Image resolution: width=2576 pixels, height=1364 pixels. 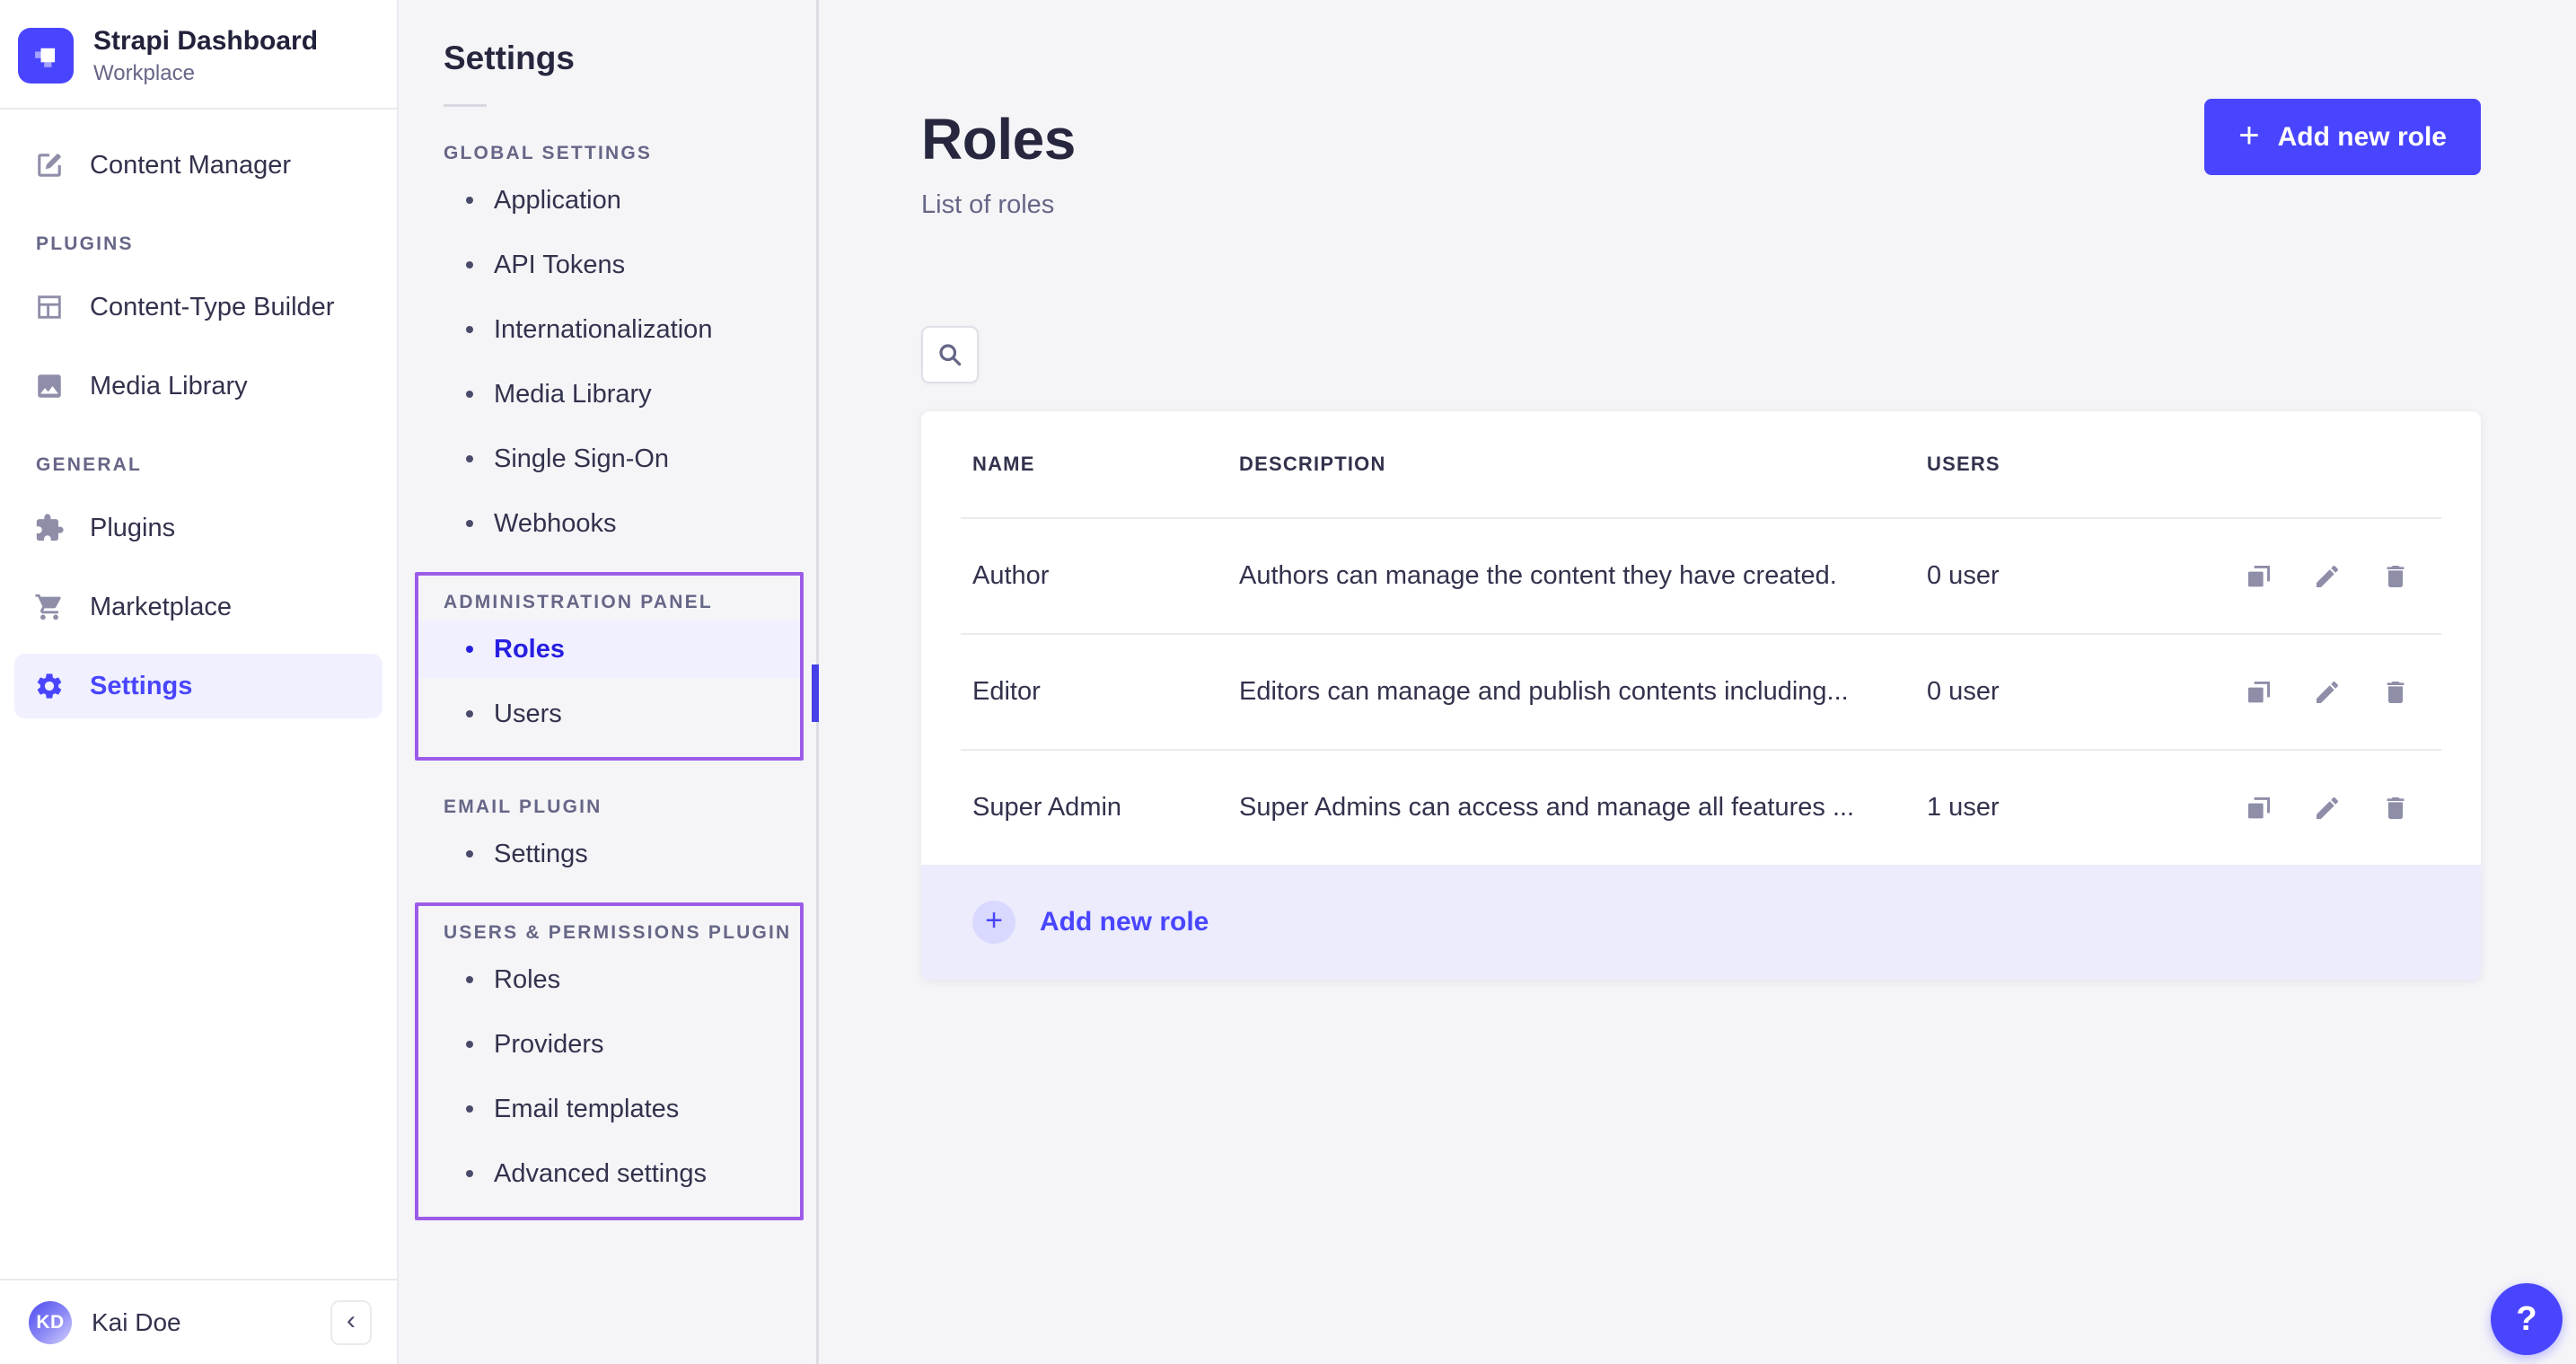 I want to click on strapi-logo-glyph, so click(x=45, y=57).